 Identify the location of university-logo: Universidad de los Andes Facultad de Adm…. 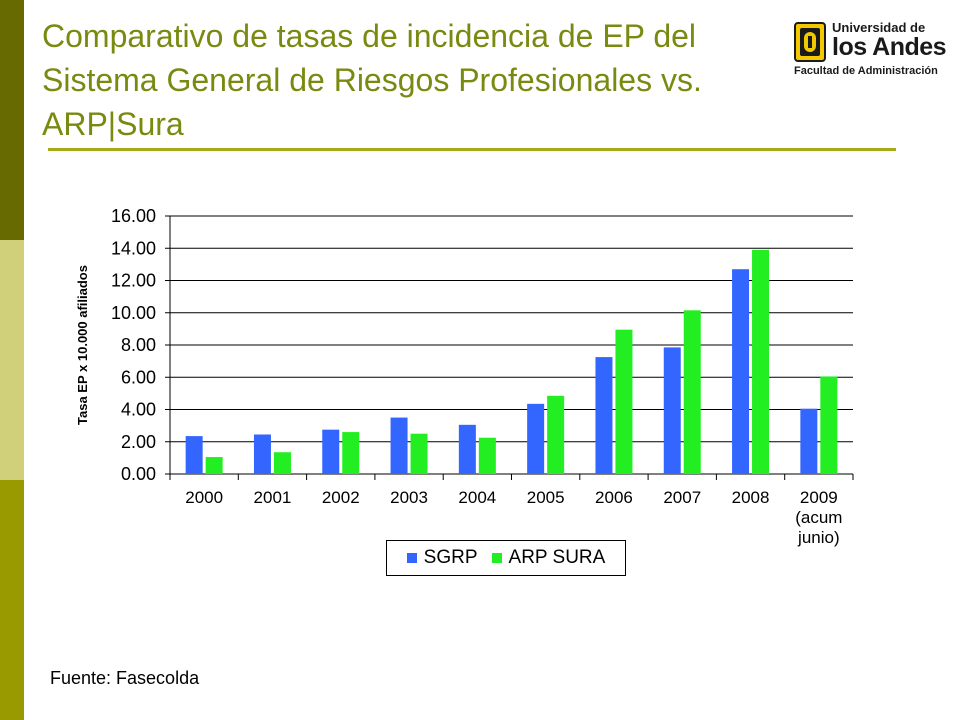
(870, 49).